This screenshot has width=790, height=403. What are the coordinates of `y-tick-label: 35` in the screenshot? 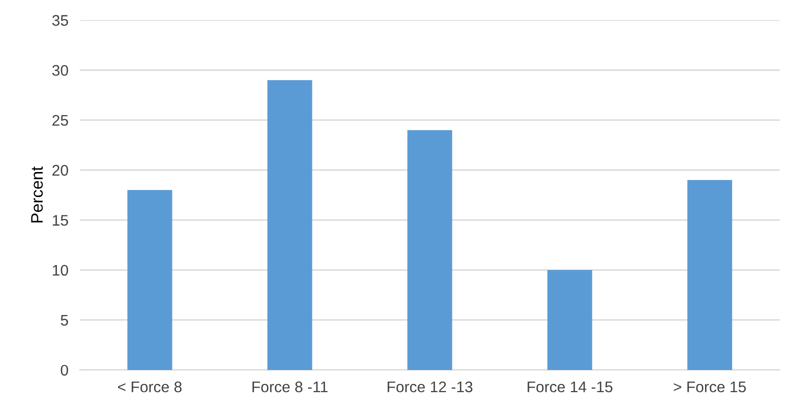 It's located at (60, 20).